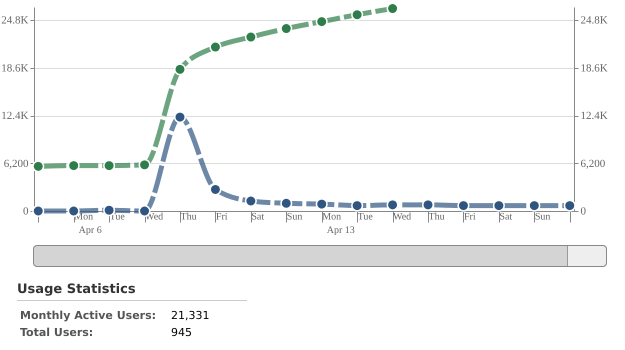 The height and width of the screenshot is (350, 625). What do you see at coordinates (190, 316) in the screenshot?
I see `text: 21,331` at bounding box center [190, 316].